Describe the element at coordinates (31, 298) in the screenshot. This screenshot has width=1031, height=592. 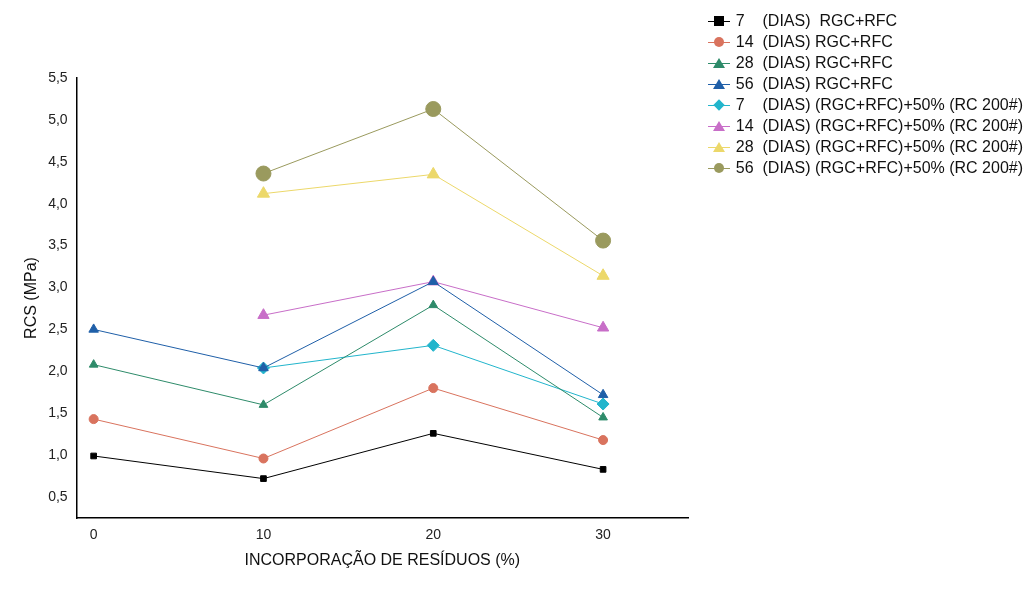
I see `y-axis-title: RCS (MPa)` at that location.